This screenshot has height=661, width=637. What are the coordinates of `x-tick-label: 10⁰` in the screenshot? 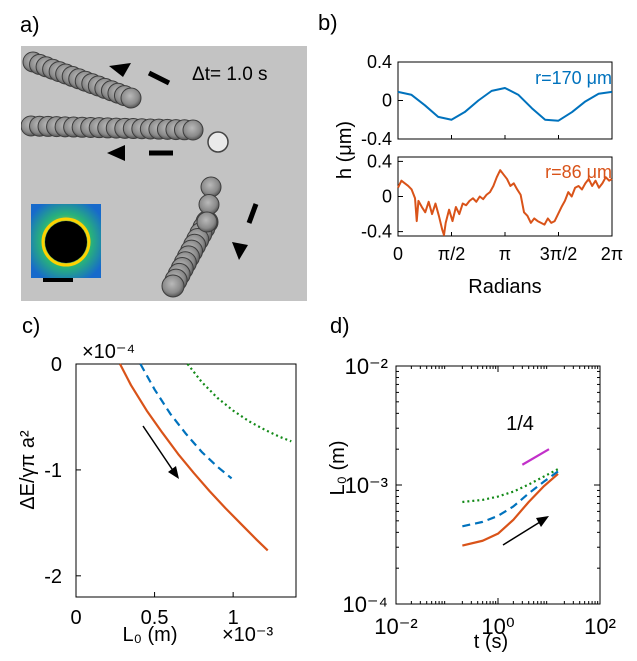 It's located at (497, 626).